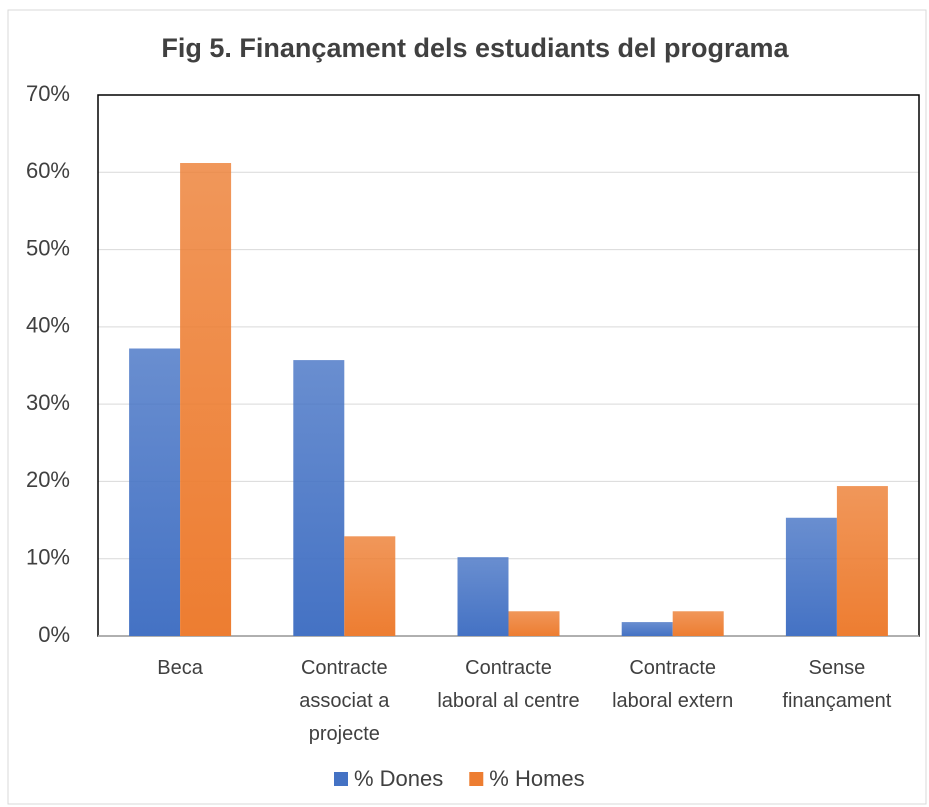 Image resolution: width=929 pixels, height=807 pixels. Describe the element at coordinates (48, 557) in the screenshot. I see `y-tick-label: 10%` at that location.